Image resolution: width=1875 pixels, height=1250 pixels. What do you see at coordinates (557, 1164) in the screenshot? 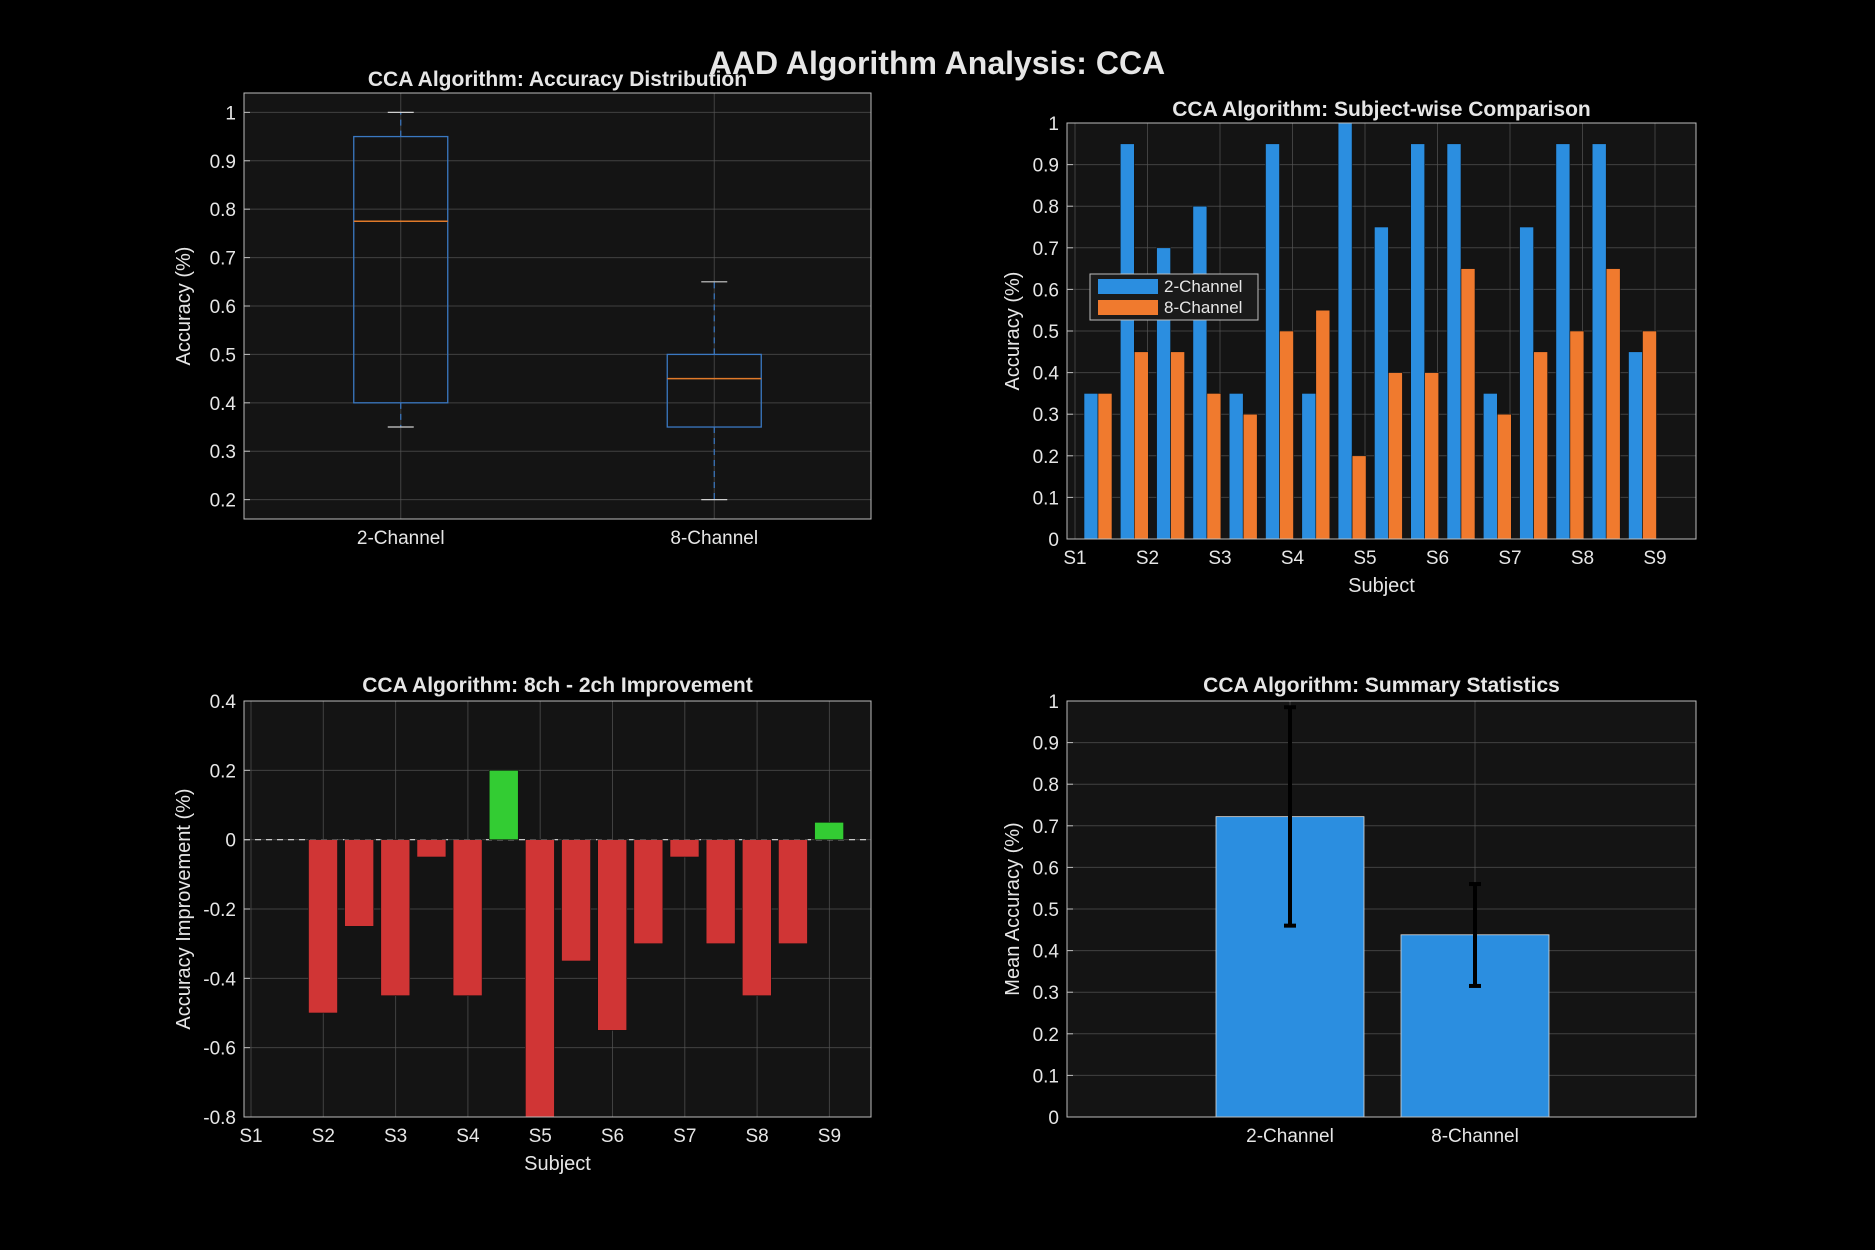
I see `improvement-x-axis-label: Subject` at bounding box center [557, 1164].